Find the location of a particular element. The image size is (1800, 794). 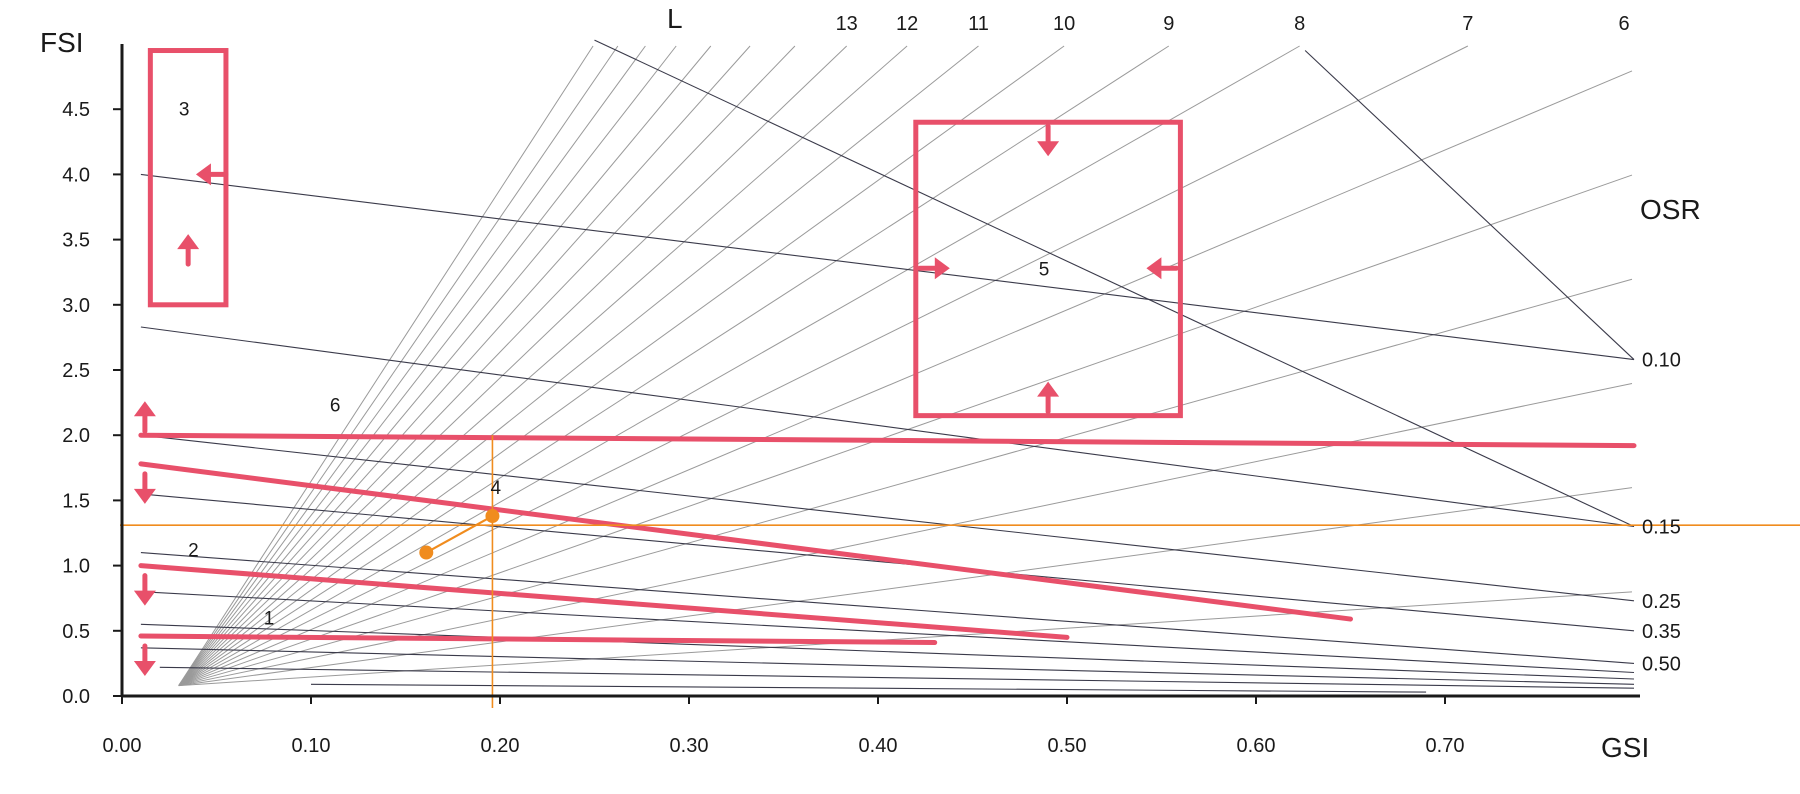

y-tick-label-2.5: 2.5 is located at coordinates (76, 371).